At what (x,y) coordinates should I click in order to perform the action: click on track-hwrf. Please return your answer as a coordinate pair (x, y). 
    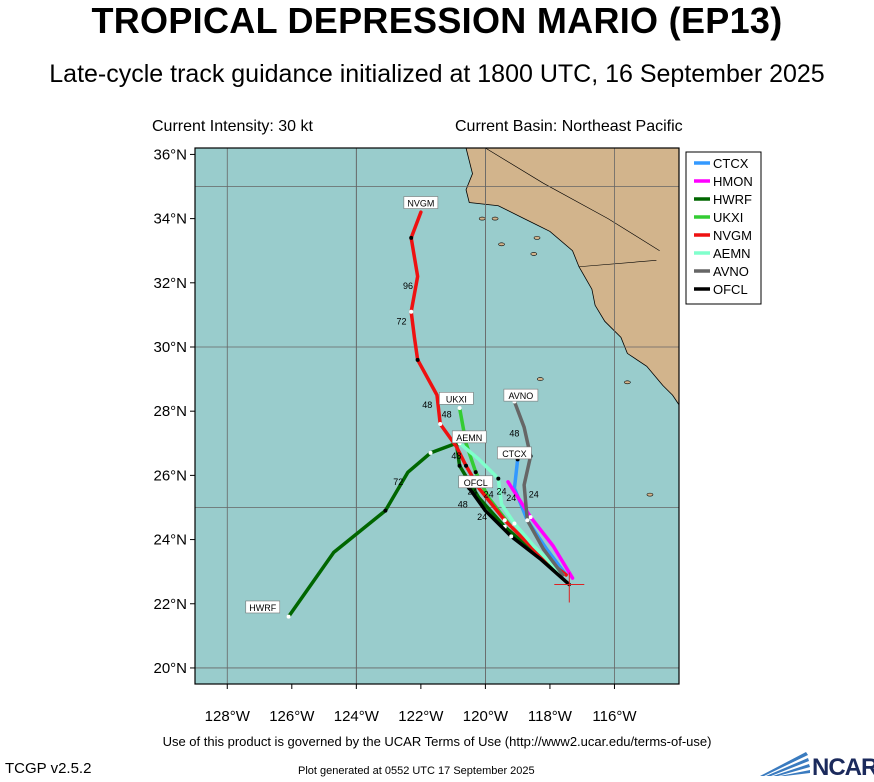
    Looking at the image, I should click on (424, 530).